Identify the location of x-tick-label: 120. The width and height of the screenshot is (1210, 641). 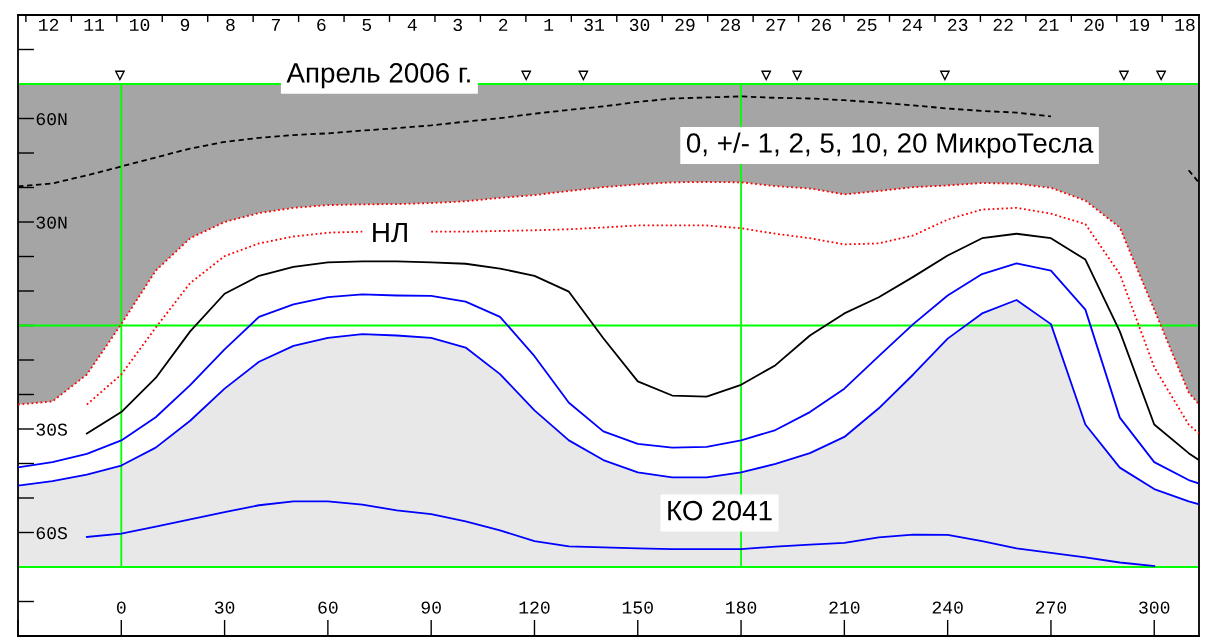
(534, 607).